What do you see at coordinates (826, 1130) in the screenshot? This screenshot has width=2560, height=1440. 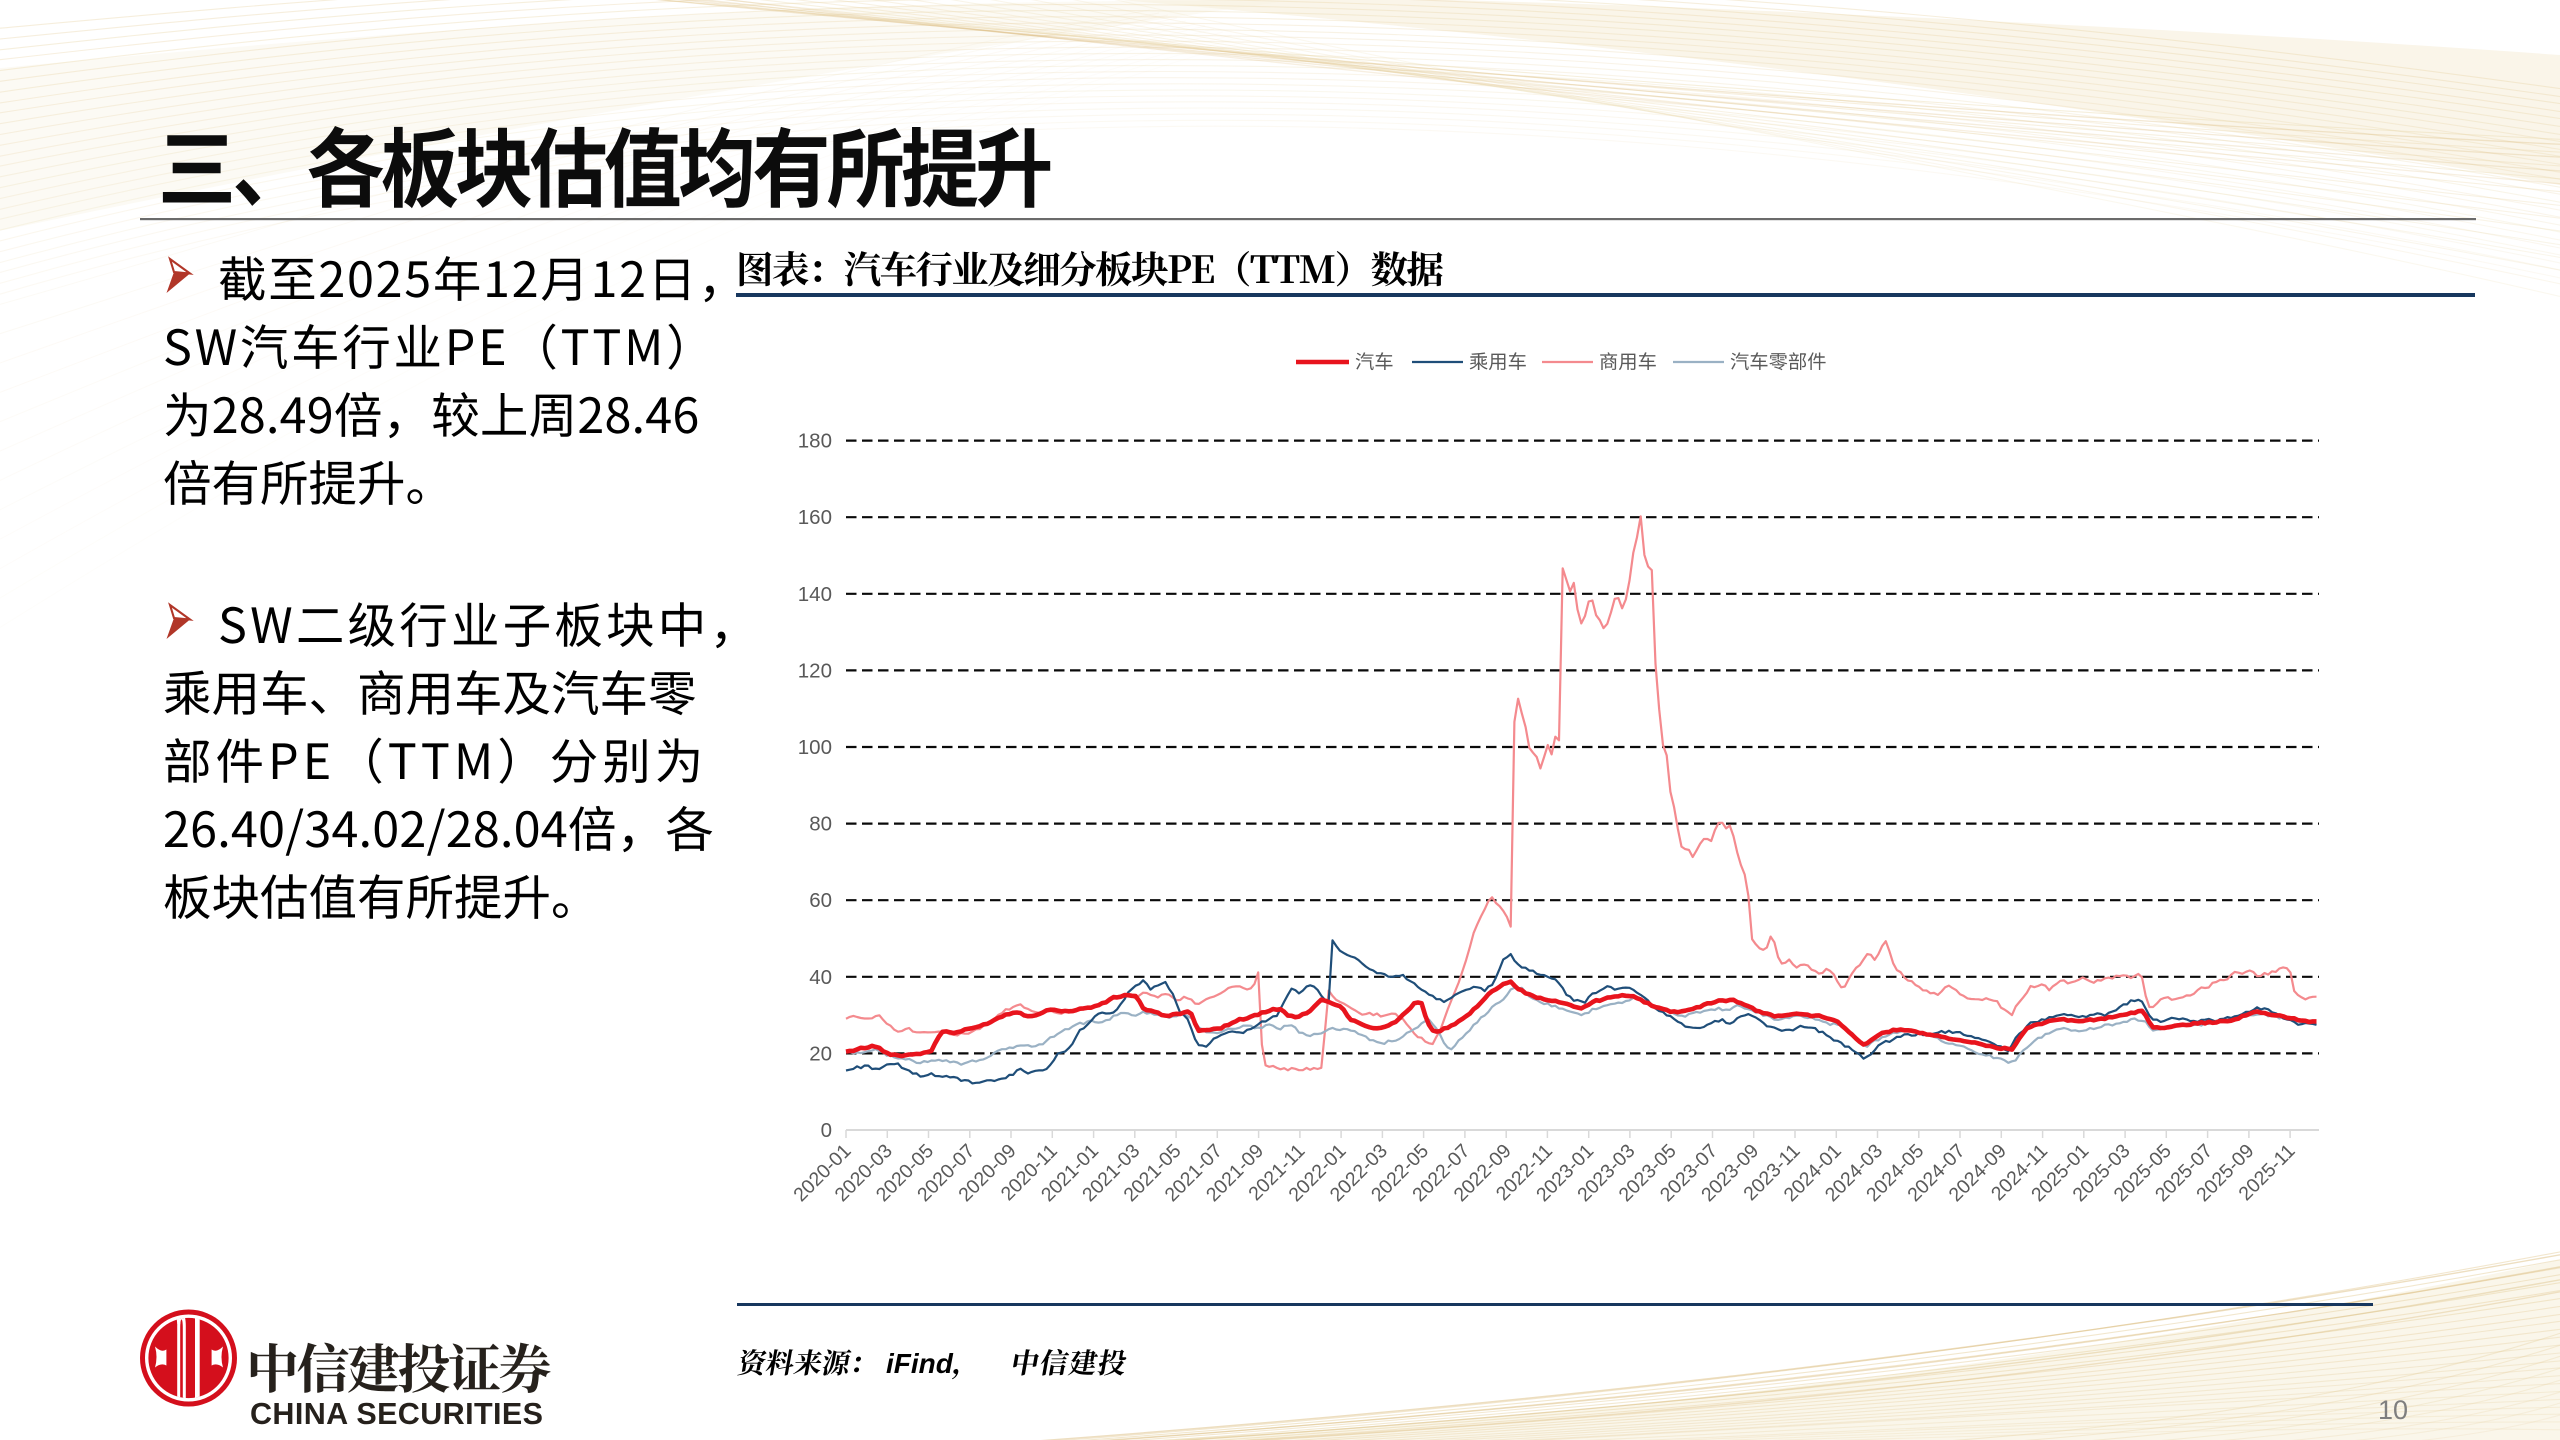 I see `svg-text: 0` at bounding box center [826, 1130].